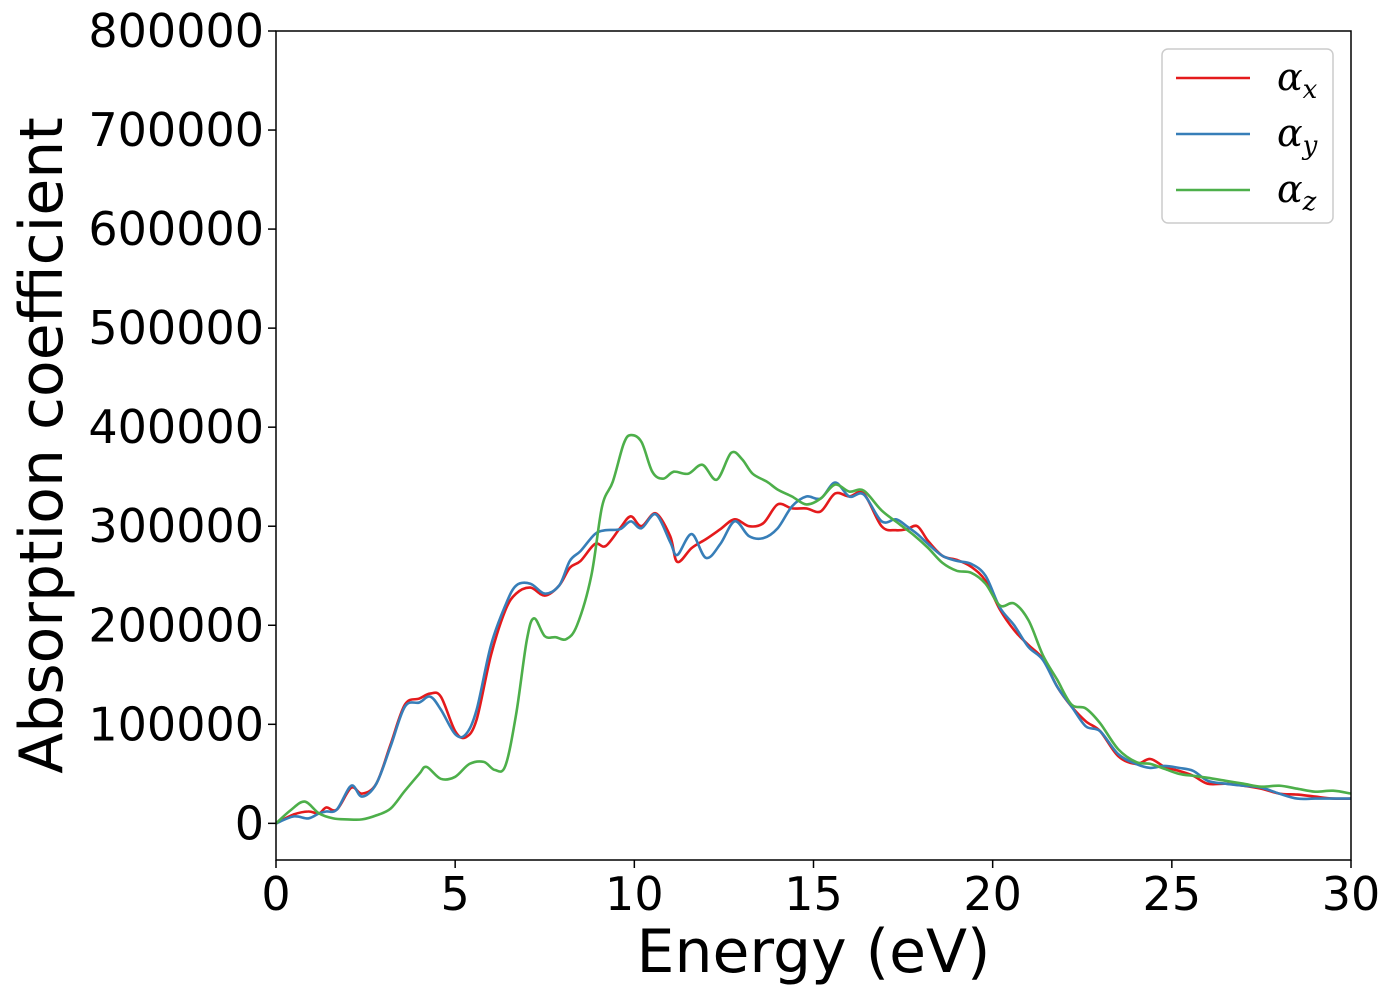 Image resolution: width=1400 pixels, height=1000 pixels. What do you see at coordinates (176, 31) in the screenshot?
I see `y-tick-label: 800000` at bounding box center [176, 31].